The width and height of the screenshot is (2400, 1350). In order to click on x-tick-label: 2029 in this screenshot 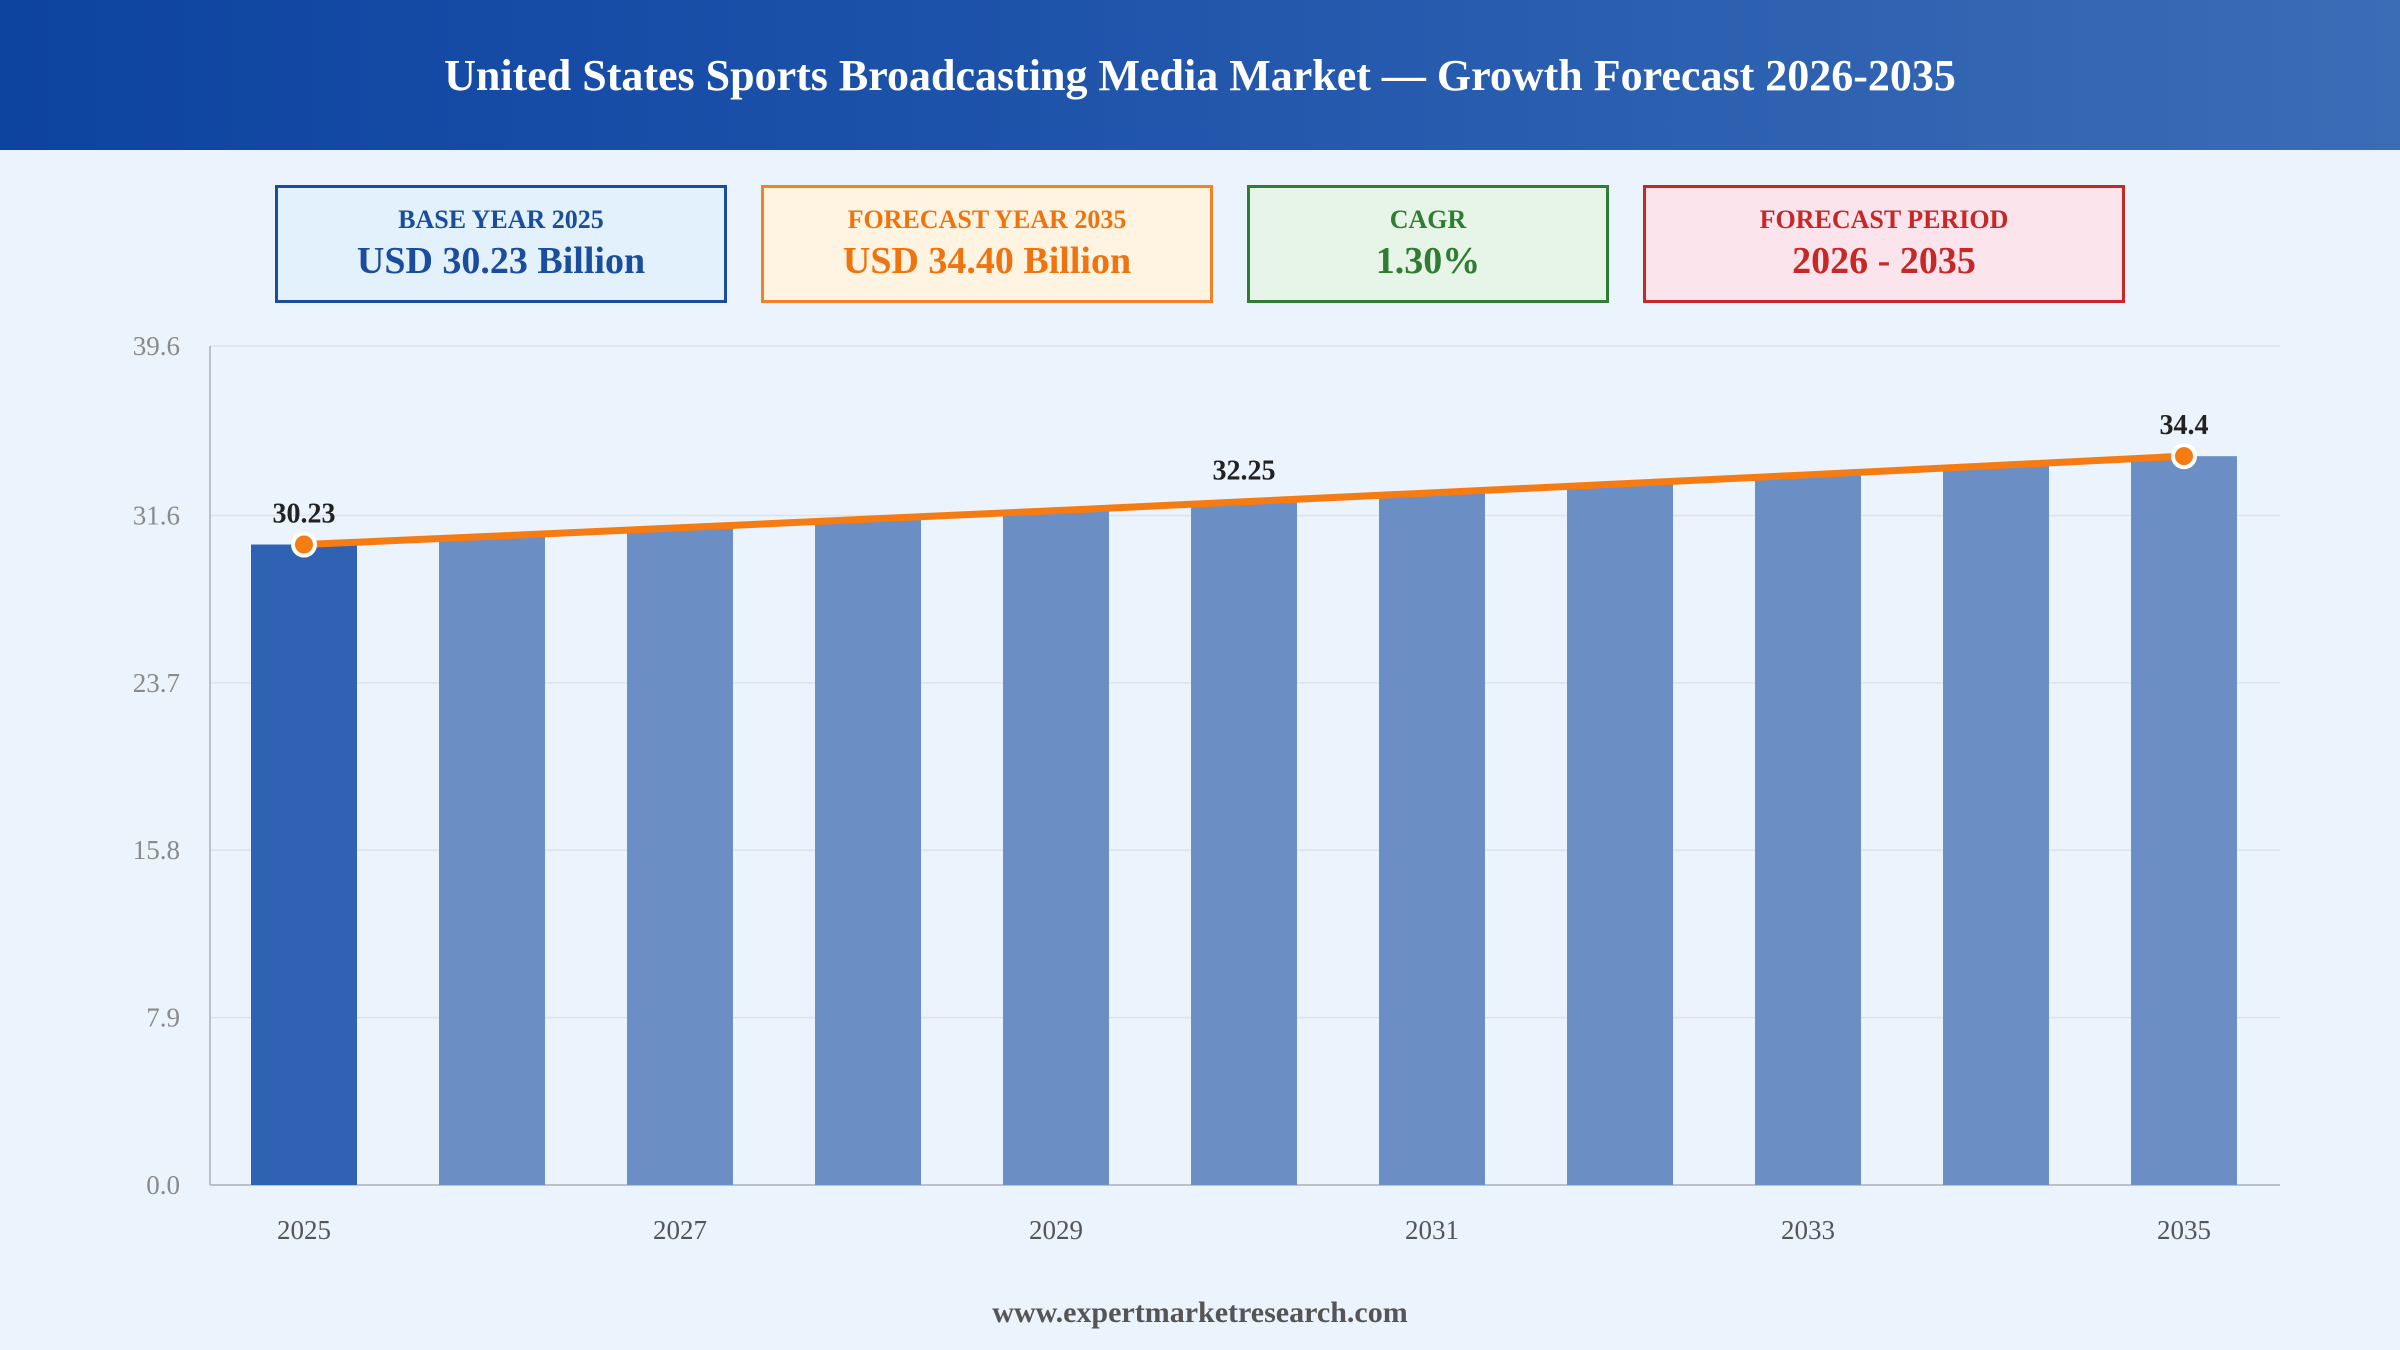, I will do `click(1056, 1230)`.